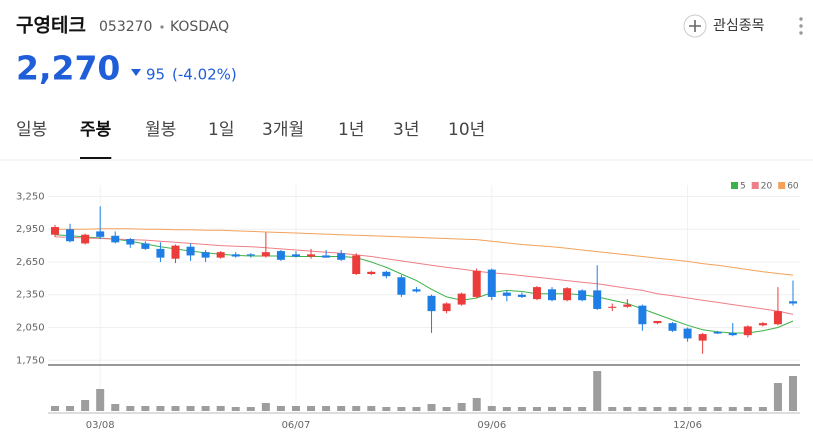 The height and width of the screenshot is (443, 813). I want to click on price-change-pct: (-4.02%), so click(204, 75).